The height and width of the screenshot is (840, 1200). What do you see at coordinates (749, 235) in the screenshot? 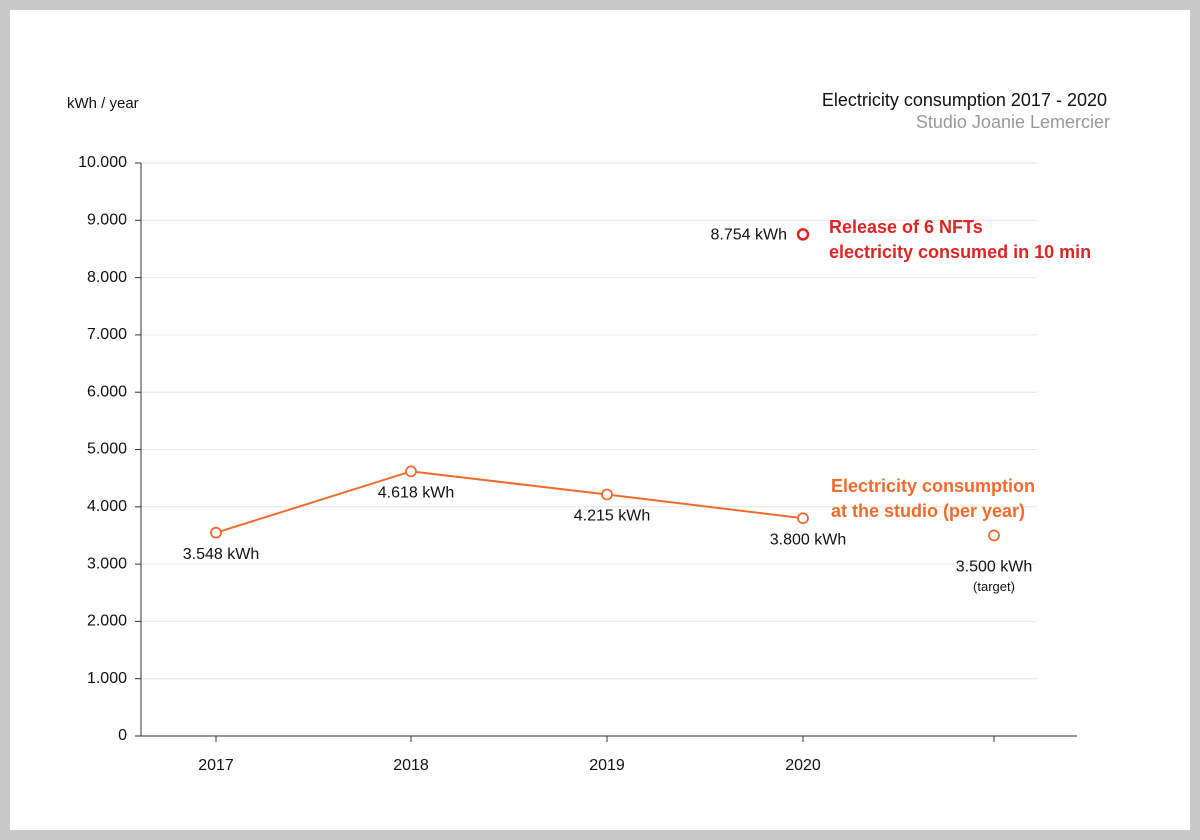
I see `value-label: 8.754 kWh` at bounding box center [749, 235].